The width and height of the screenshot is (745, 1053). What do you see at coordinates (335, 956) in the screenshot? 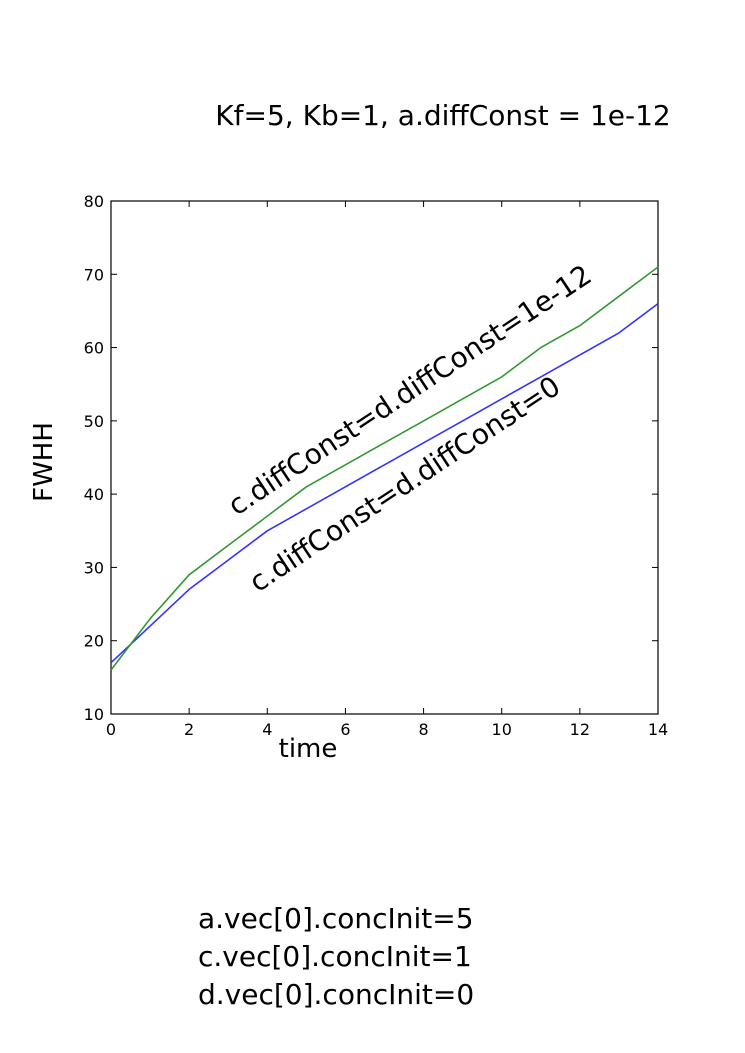
I see `note-c-conc-init: c.vec[0].concInit=1` at bounding box center [335, 956].